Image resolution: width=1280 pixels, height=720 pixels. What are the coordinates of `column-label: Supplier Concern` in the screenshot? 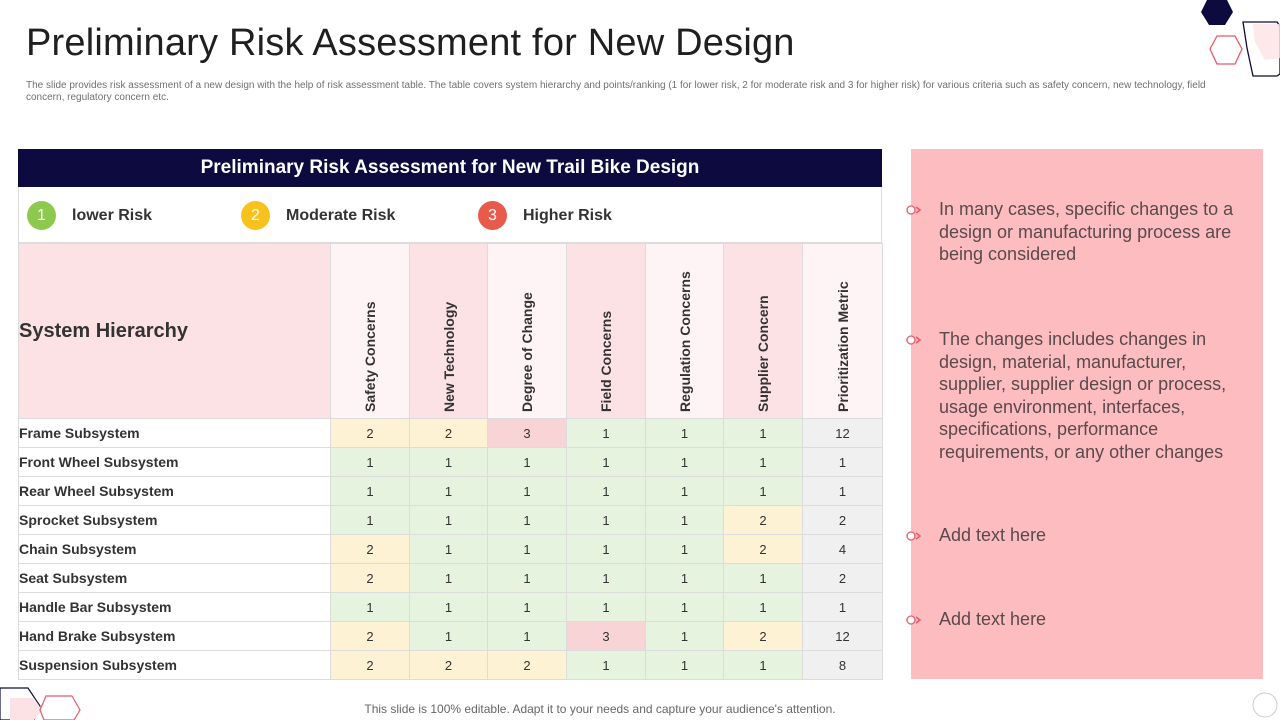 It's located at (763, 353).